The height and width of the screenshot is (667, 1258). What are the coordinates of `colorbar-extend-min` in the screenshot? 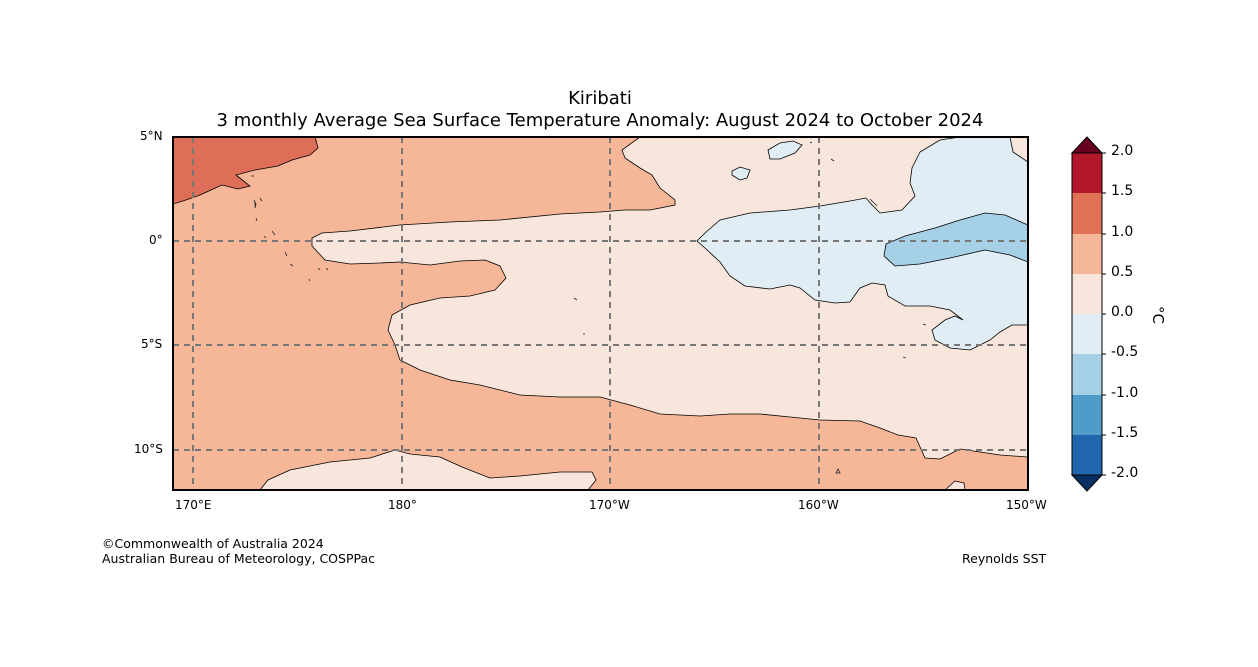 It's located at (1087, 483).